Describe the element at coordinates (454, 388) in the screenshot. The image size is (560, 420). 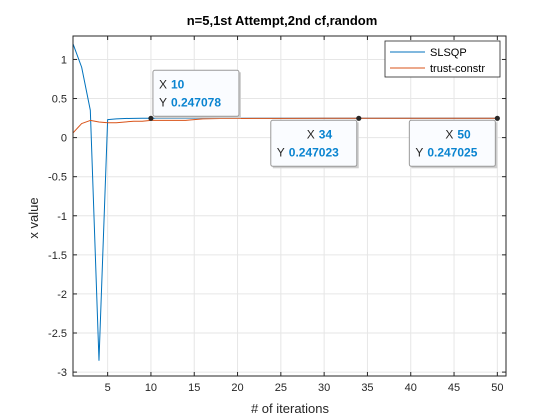
I see `x-tick-label: 45` at that location.